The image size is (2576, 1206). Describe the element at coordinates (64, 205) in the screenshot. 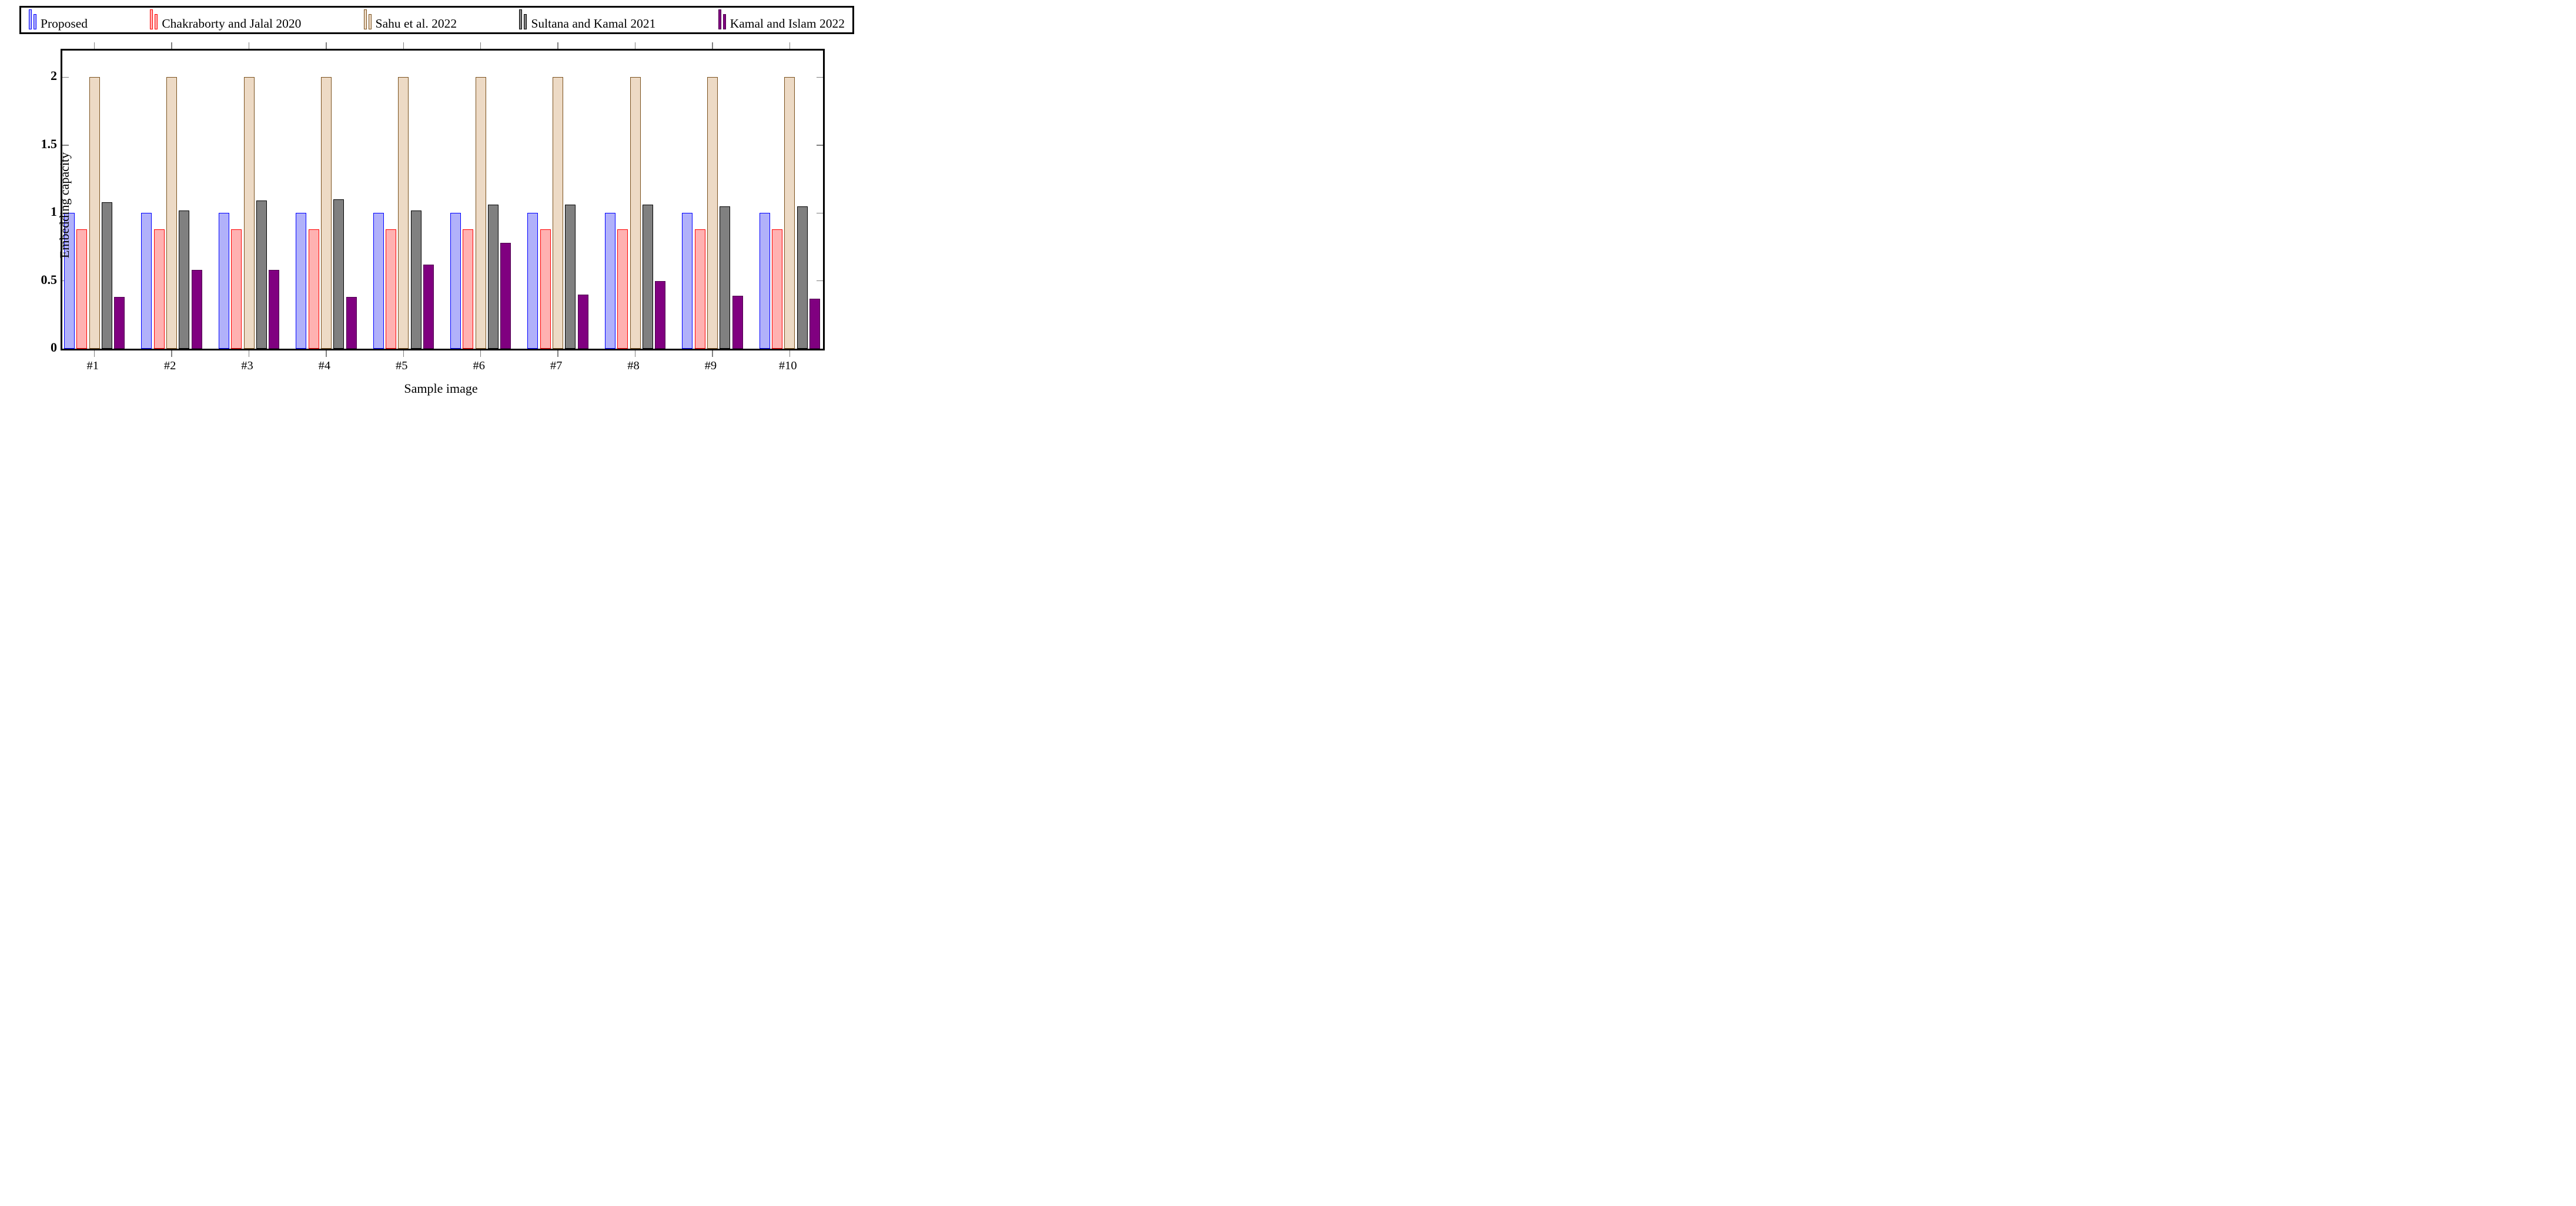

I see `y-axis-title: Embedding capacity` at that location.